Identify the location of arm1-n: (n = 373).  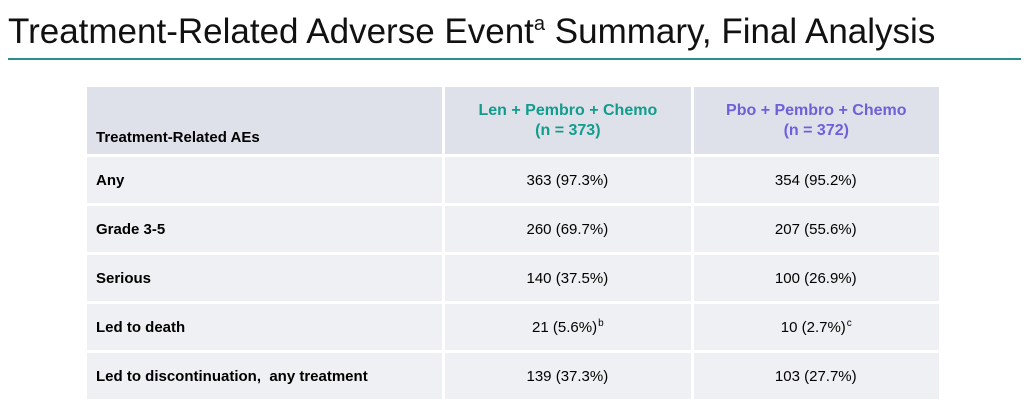
(568, 130).